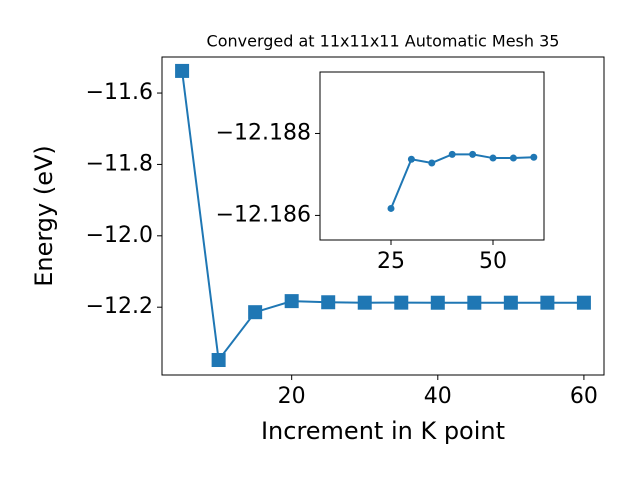  I want to click on x-tick-label: 50, so click(493, 261).